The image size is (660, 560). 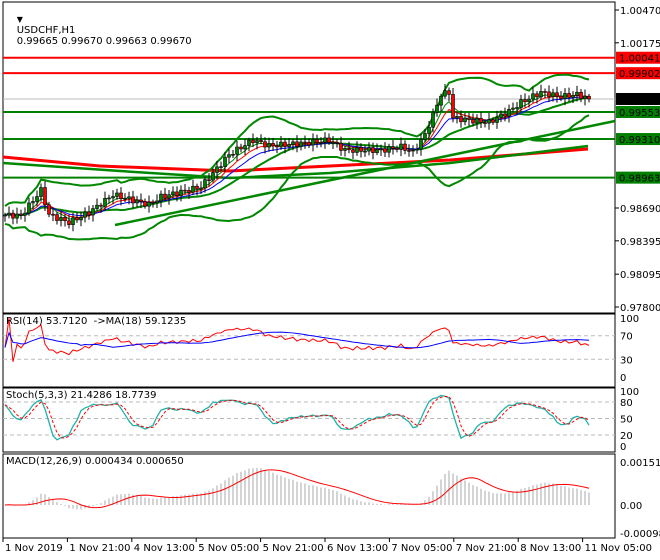 I want to click on level-price-label: 0.99902, so click(x=639, y=74).